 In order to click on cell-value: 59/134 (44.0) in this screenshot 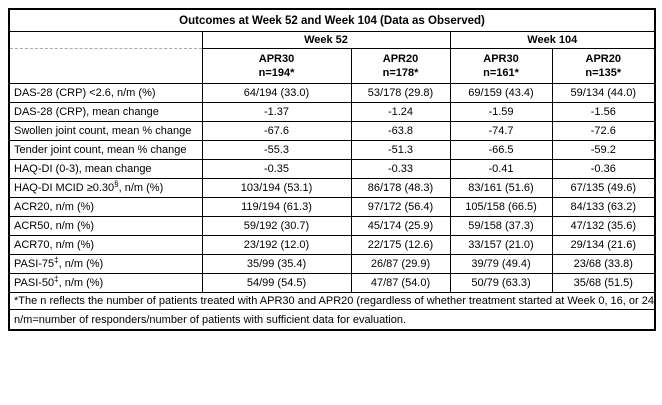, I will do `click(603, 93)`.